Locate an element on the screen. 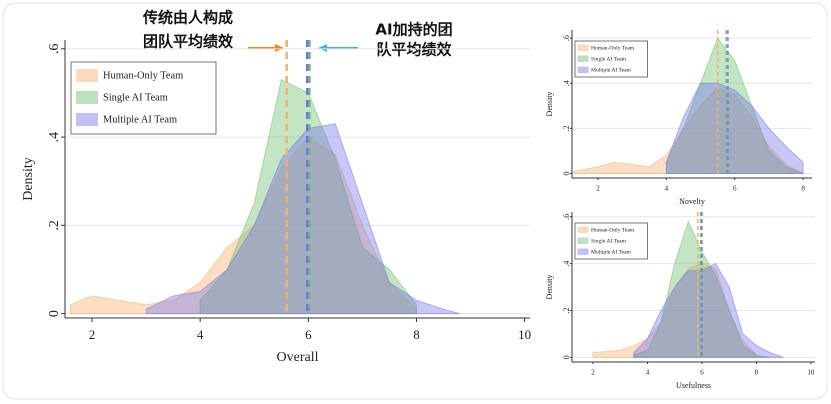  annotation: 队平均绩效 is located at coordinates (414, 50).